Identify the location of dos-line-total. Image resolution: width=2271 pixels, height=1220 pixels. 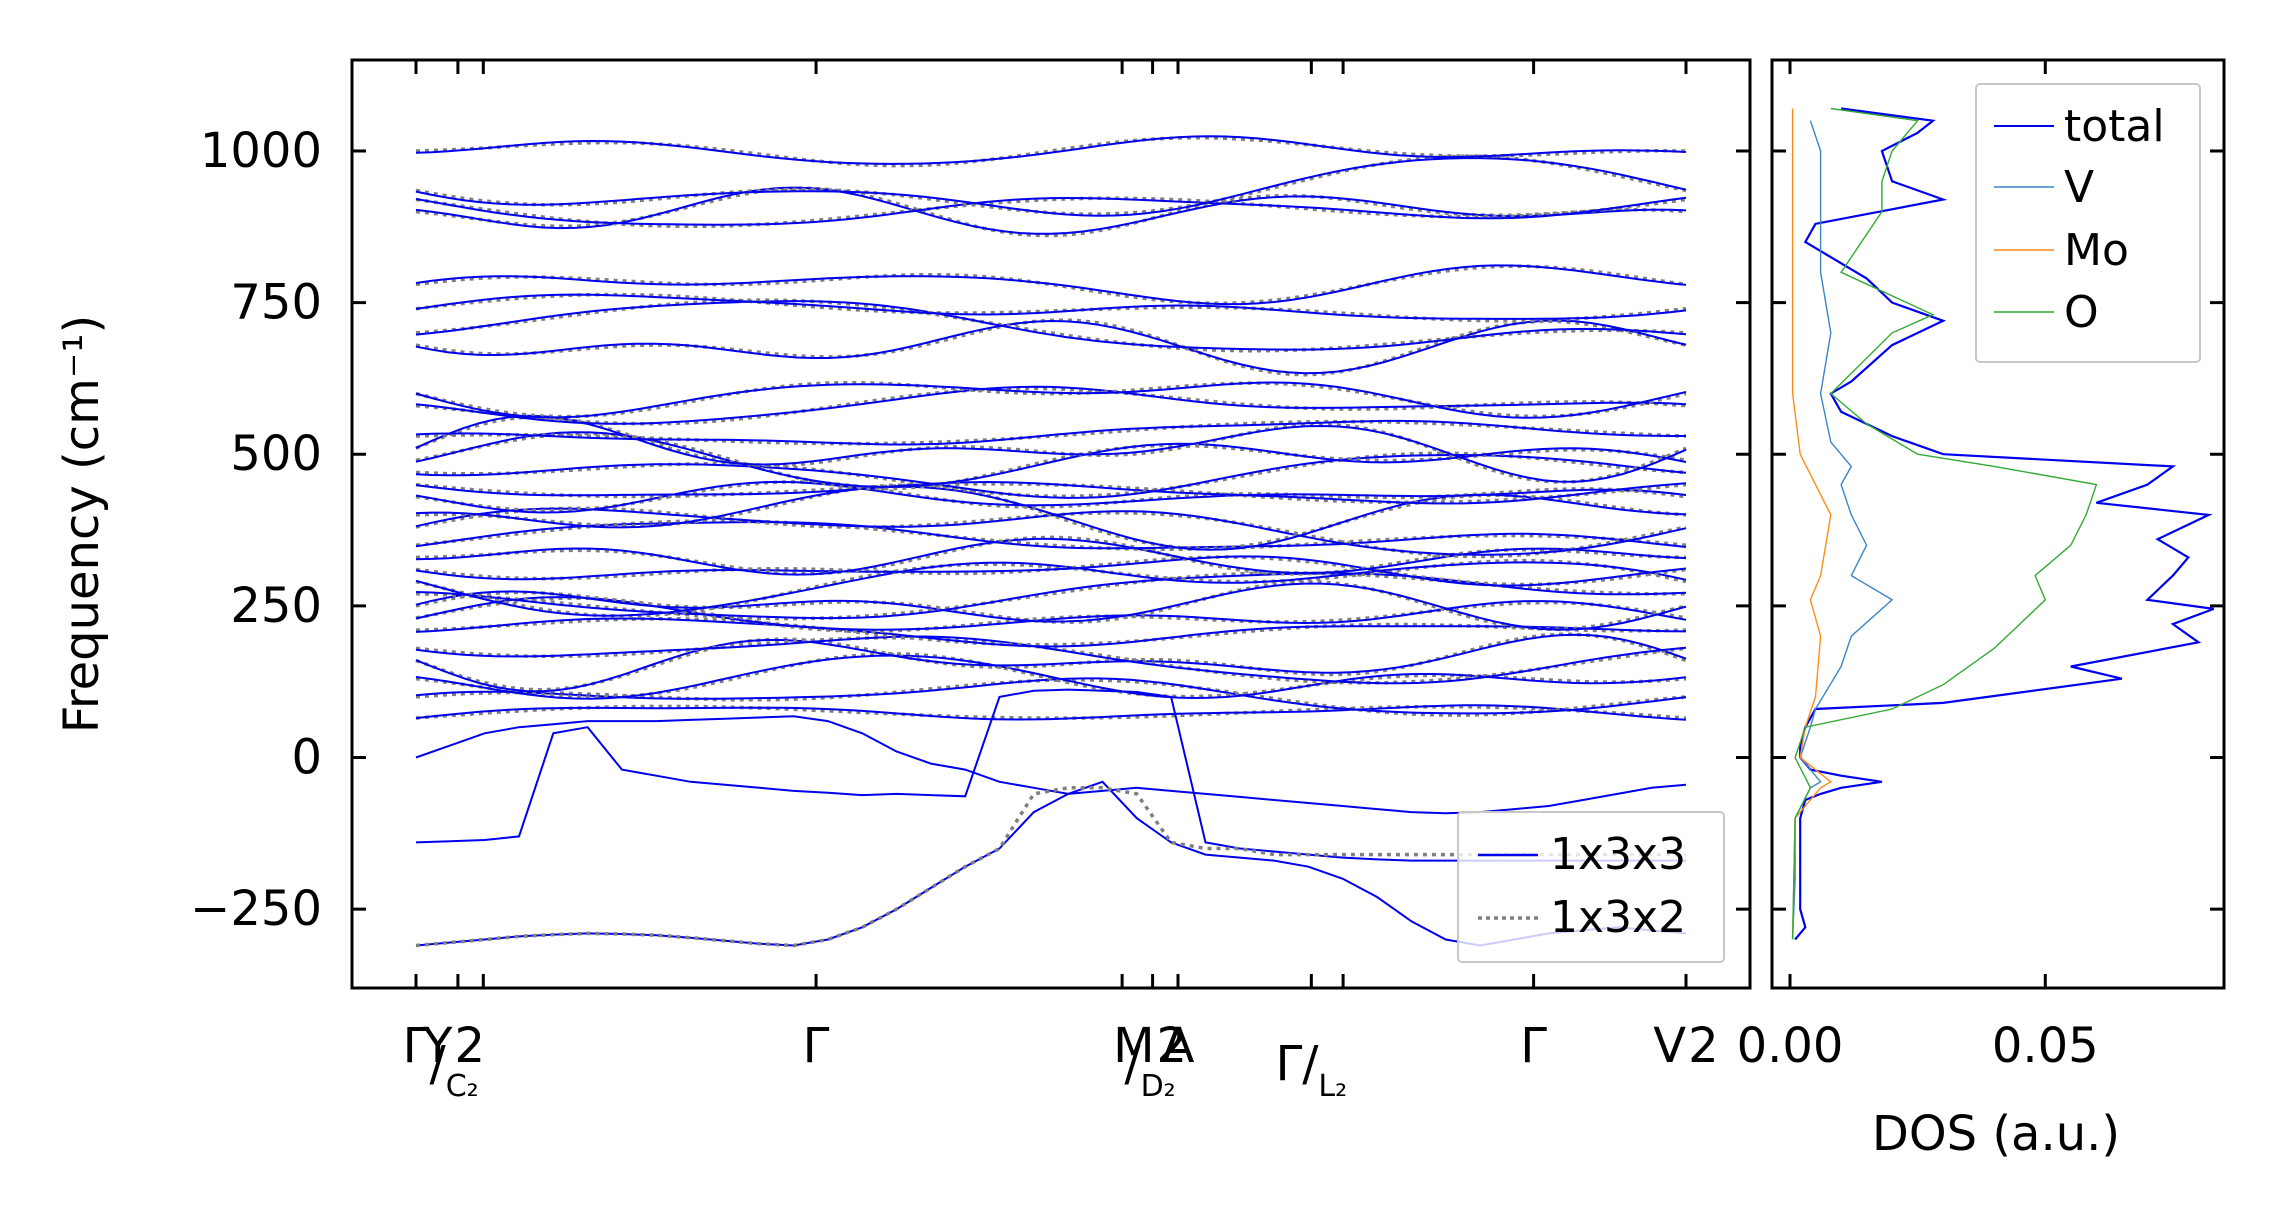
(2004, 524).